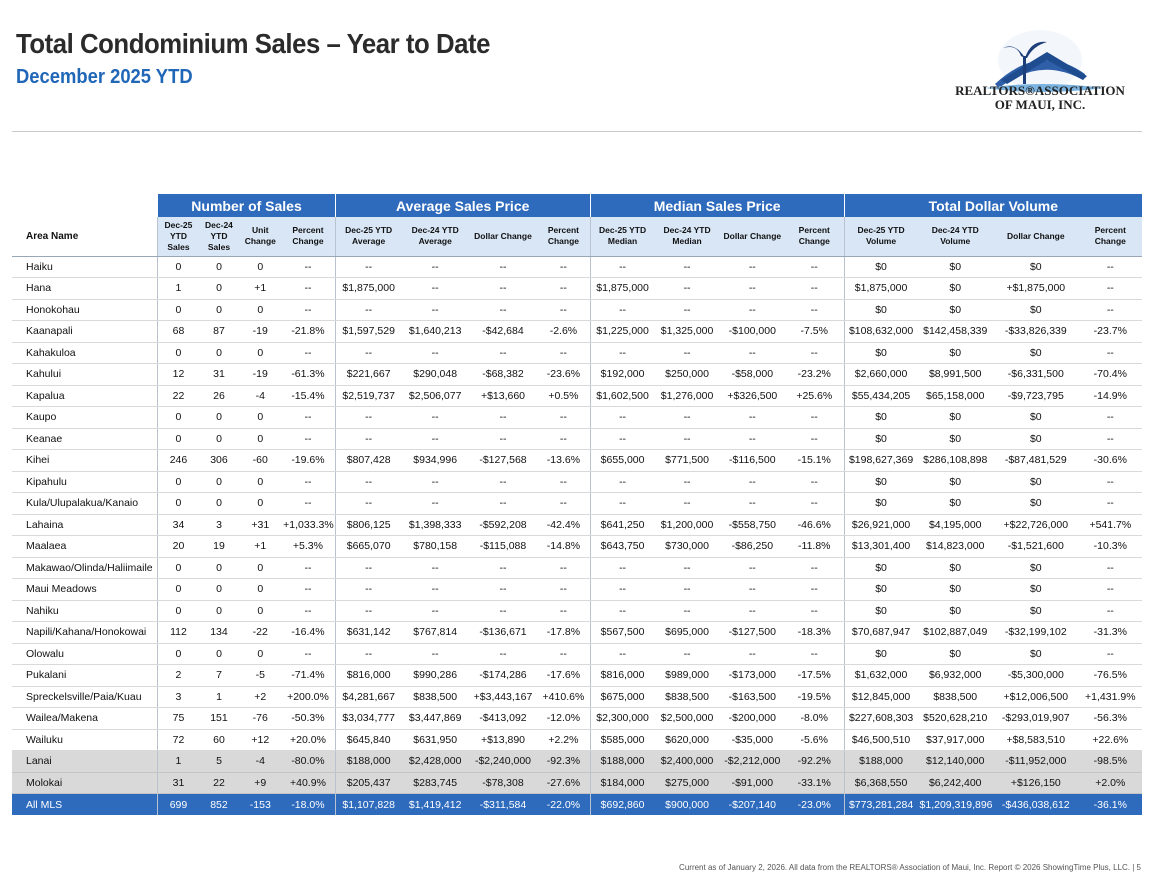 This screenshot has height=877, width=1155. Describe the element at coordinates (368, 740) in the screenshot. I see `table-cell: $645,840` at that location.